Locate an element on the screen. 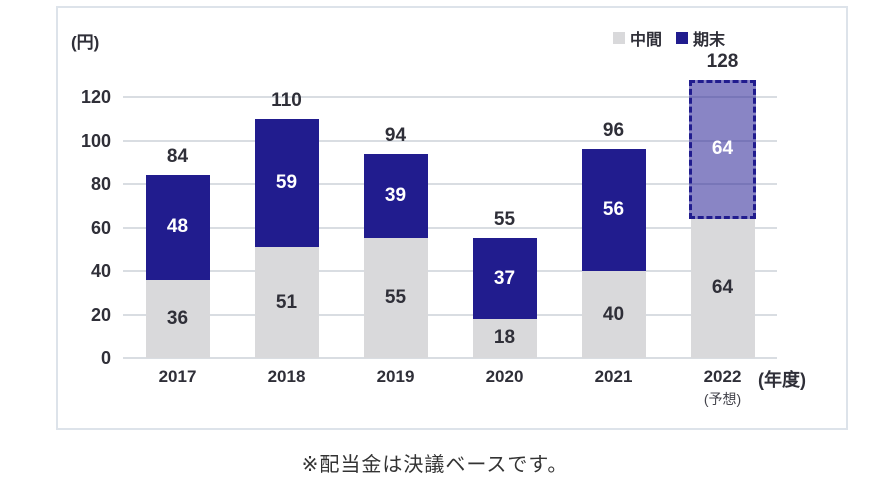 The height and width of the screenshot is (481, 870). legend-item-label: 中間 is located at coordinates (646, 40).